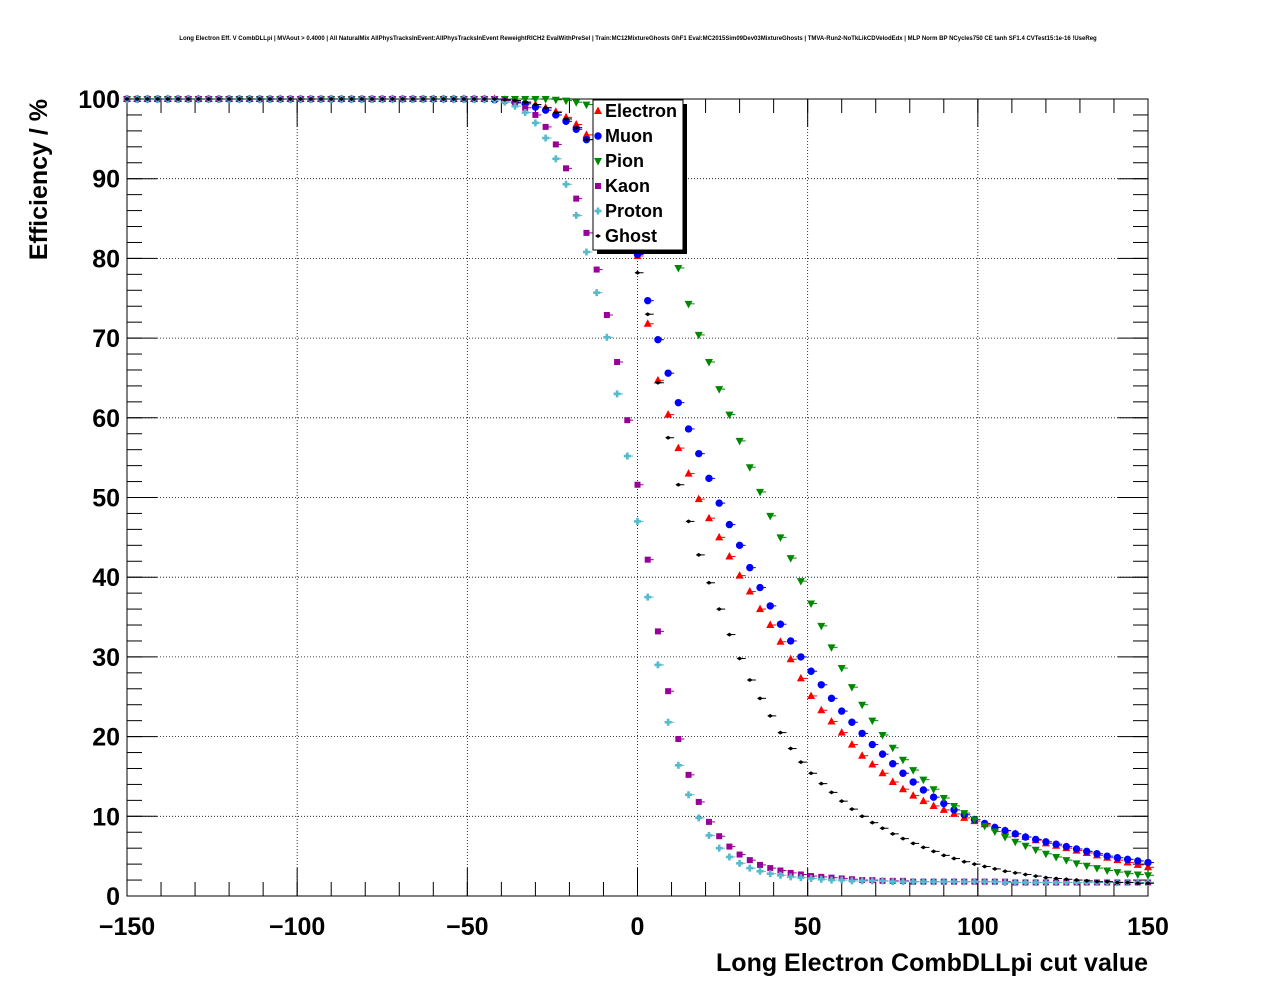  I want to click on legend-label: Ghost, so click(631, 236).